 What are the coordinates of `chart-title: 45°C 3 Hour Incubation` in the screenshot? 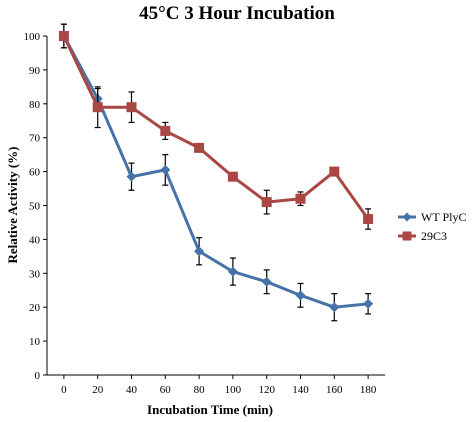 It's located at (237, 13).